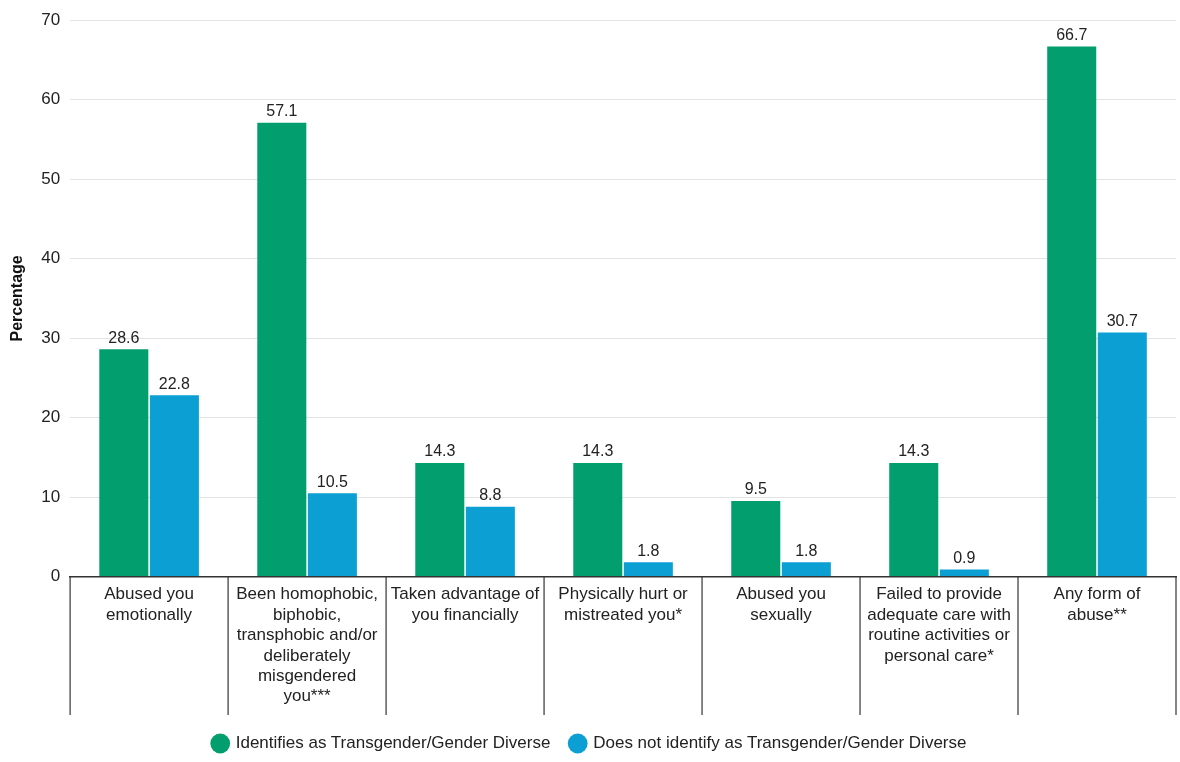 The image size is (1180, 762). What do you see at coordinates (51, 99) in the screenshot?
I see `y-tick-label: 60` at bounding box center [51, 99].